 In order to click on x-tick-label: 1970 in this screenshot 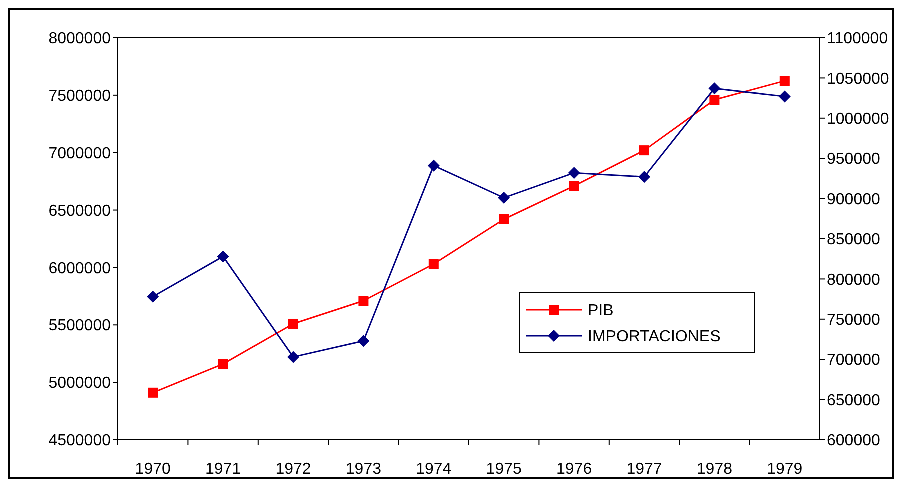, I will do `click(153, 469)`.